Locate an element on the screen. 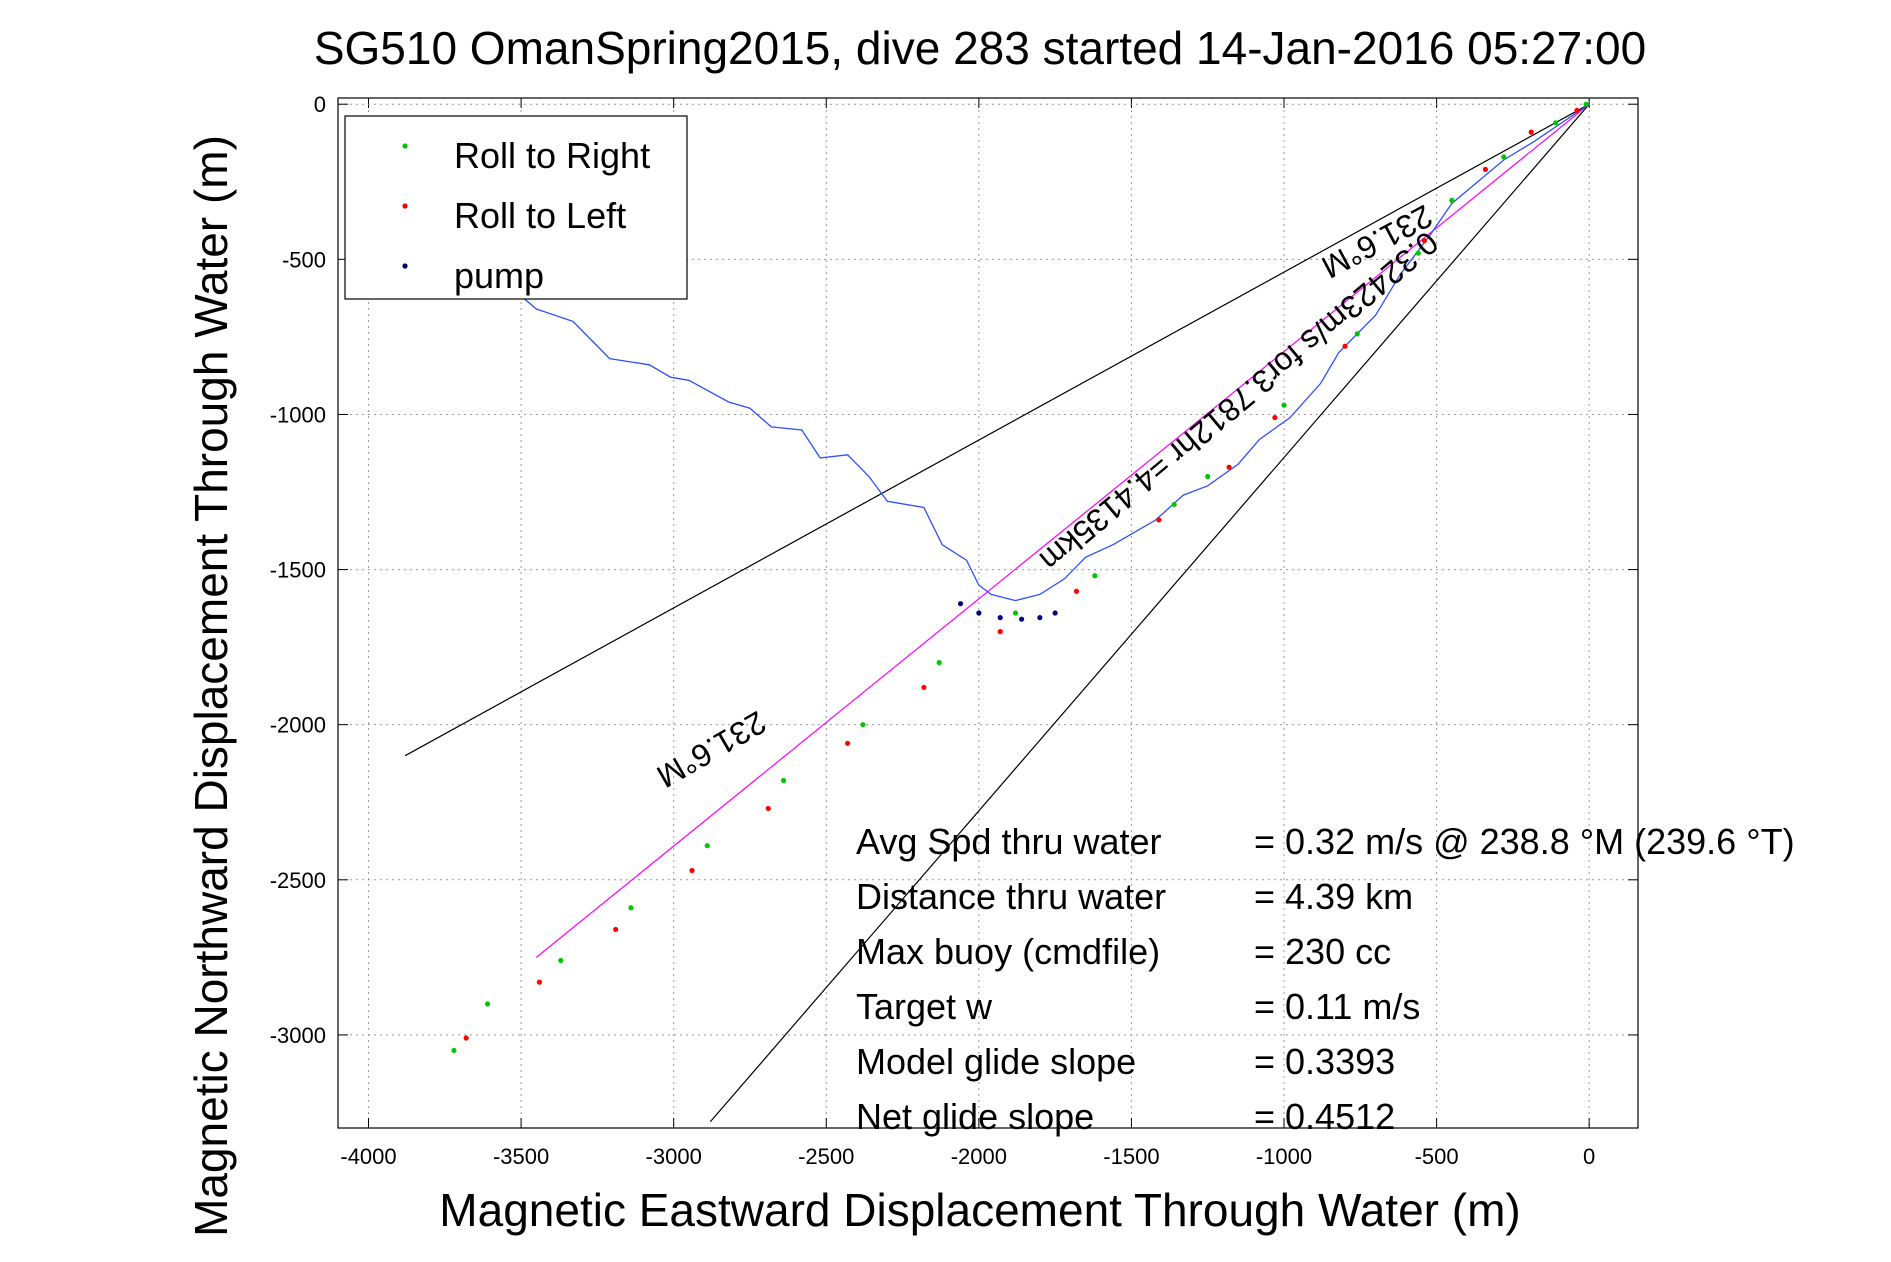 The image size is (1891, 1262). x-tick-label: -4000 is located at coordinates (368, 1156).